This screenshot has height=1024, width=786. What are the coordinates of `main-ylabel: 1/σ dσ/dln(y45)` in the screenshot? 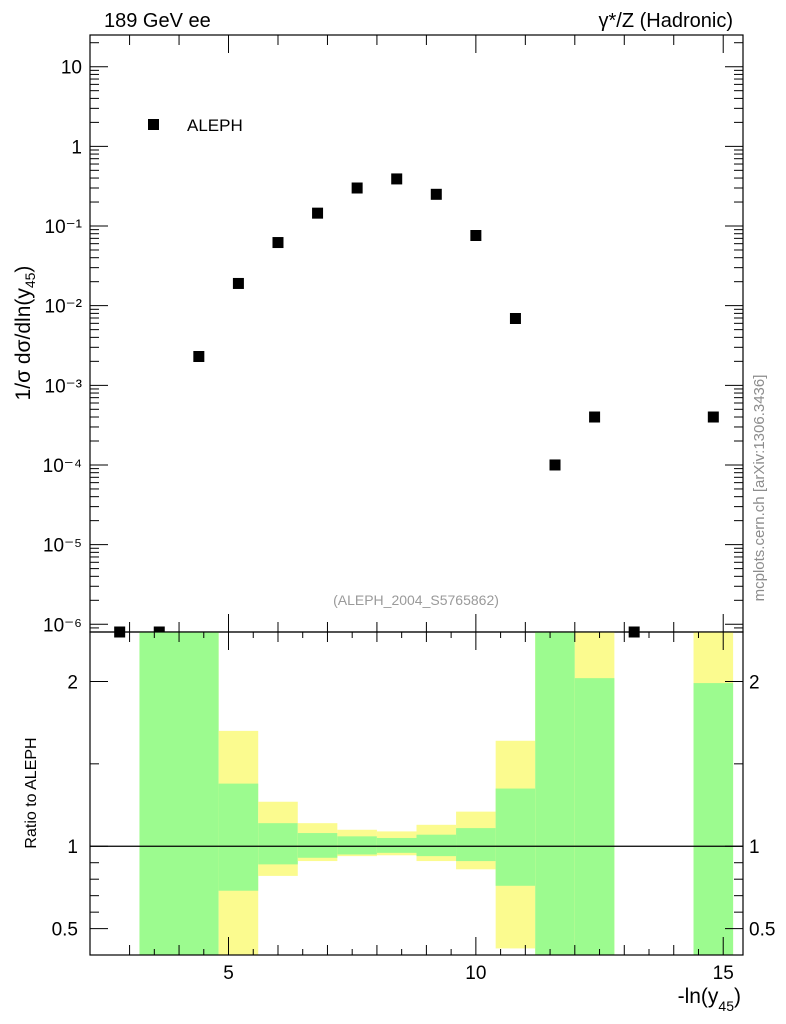 It's located at (25, 333).